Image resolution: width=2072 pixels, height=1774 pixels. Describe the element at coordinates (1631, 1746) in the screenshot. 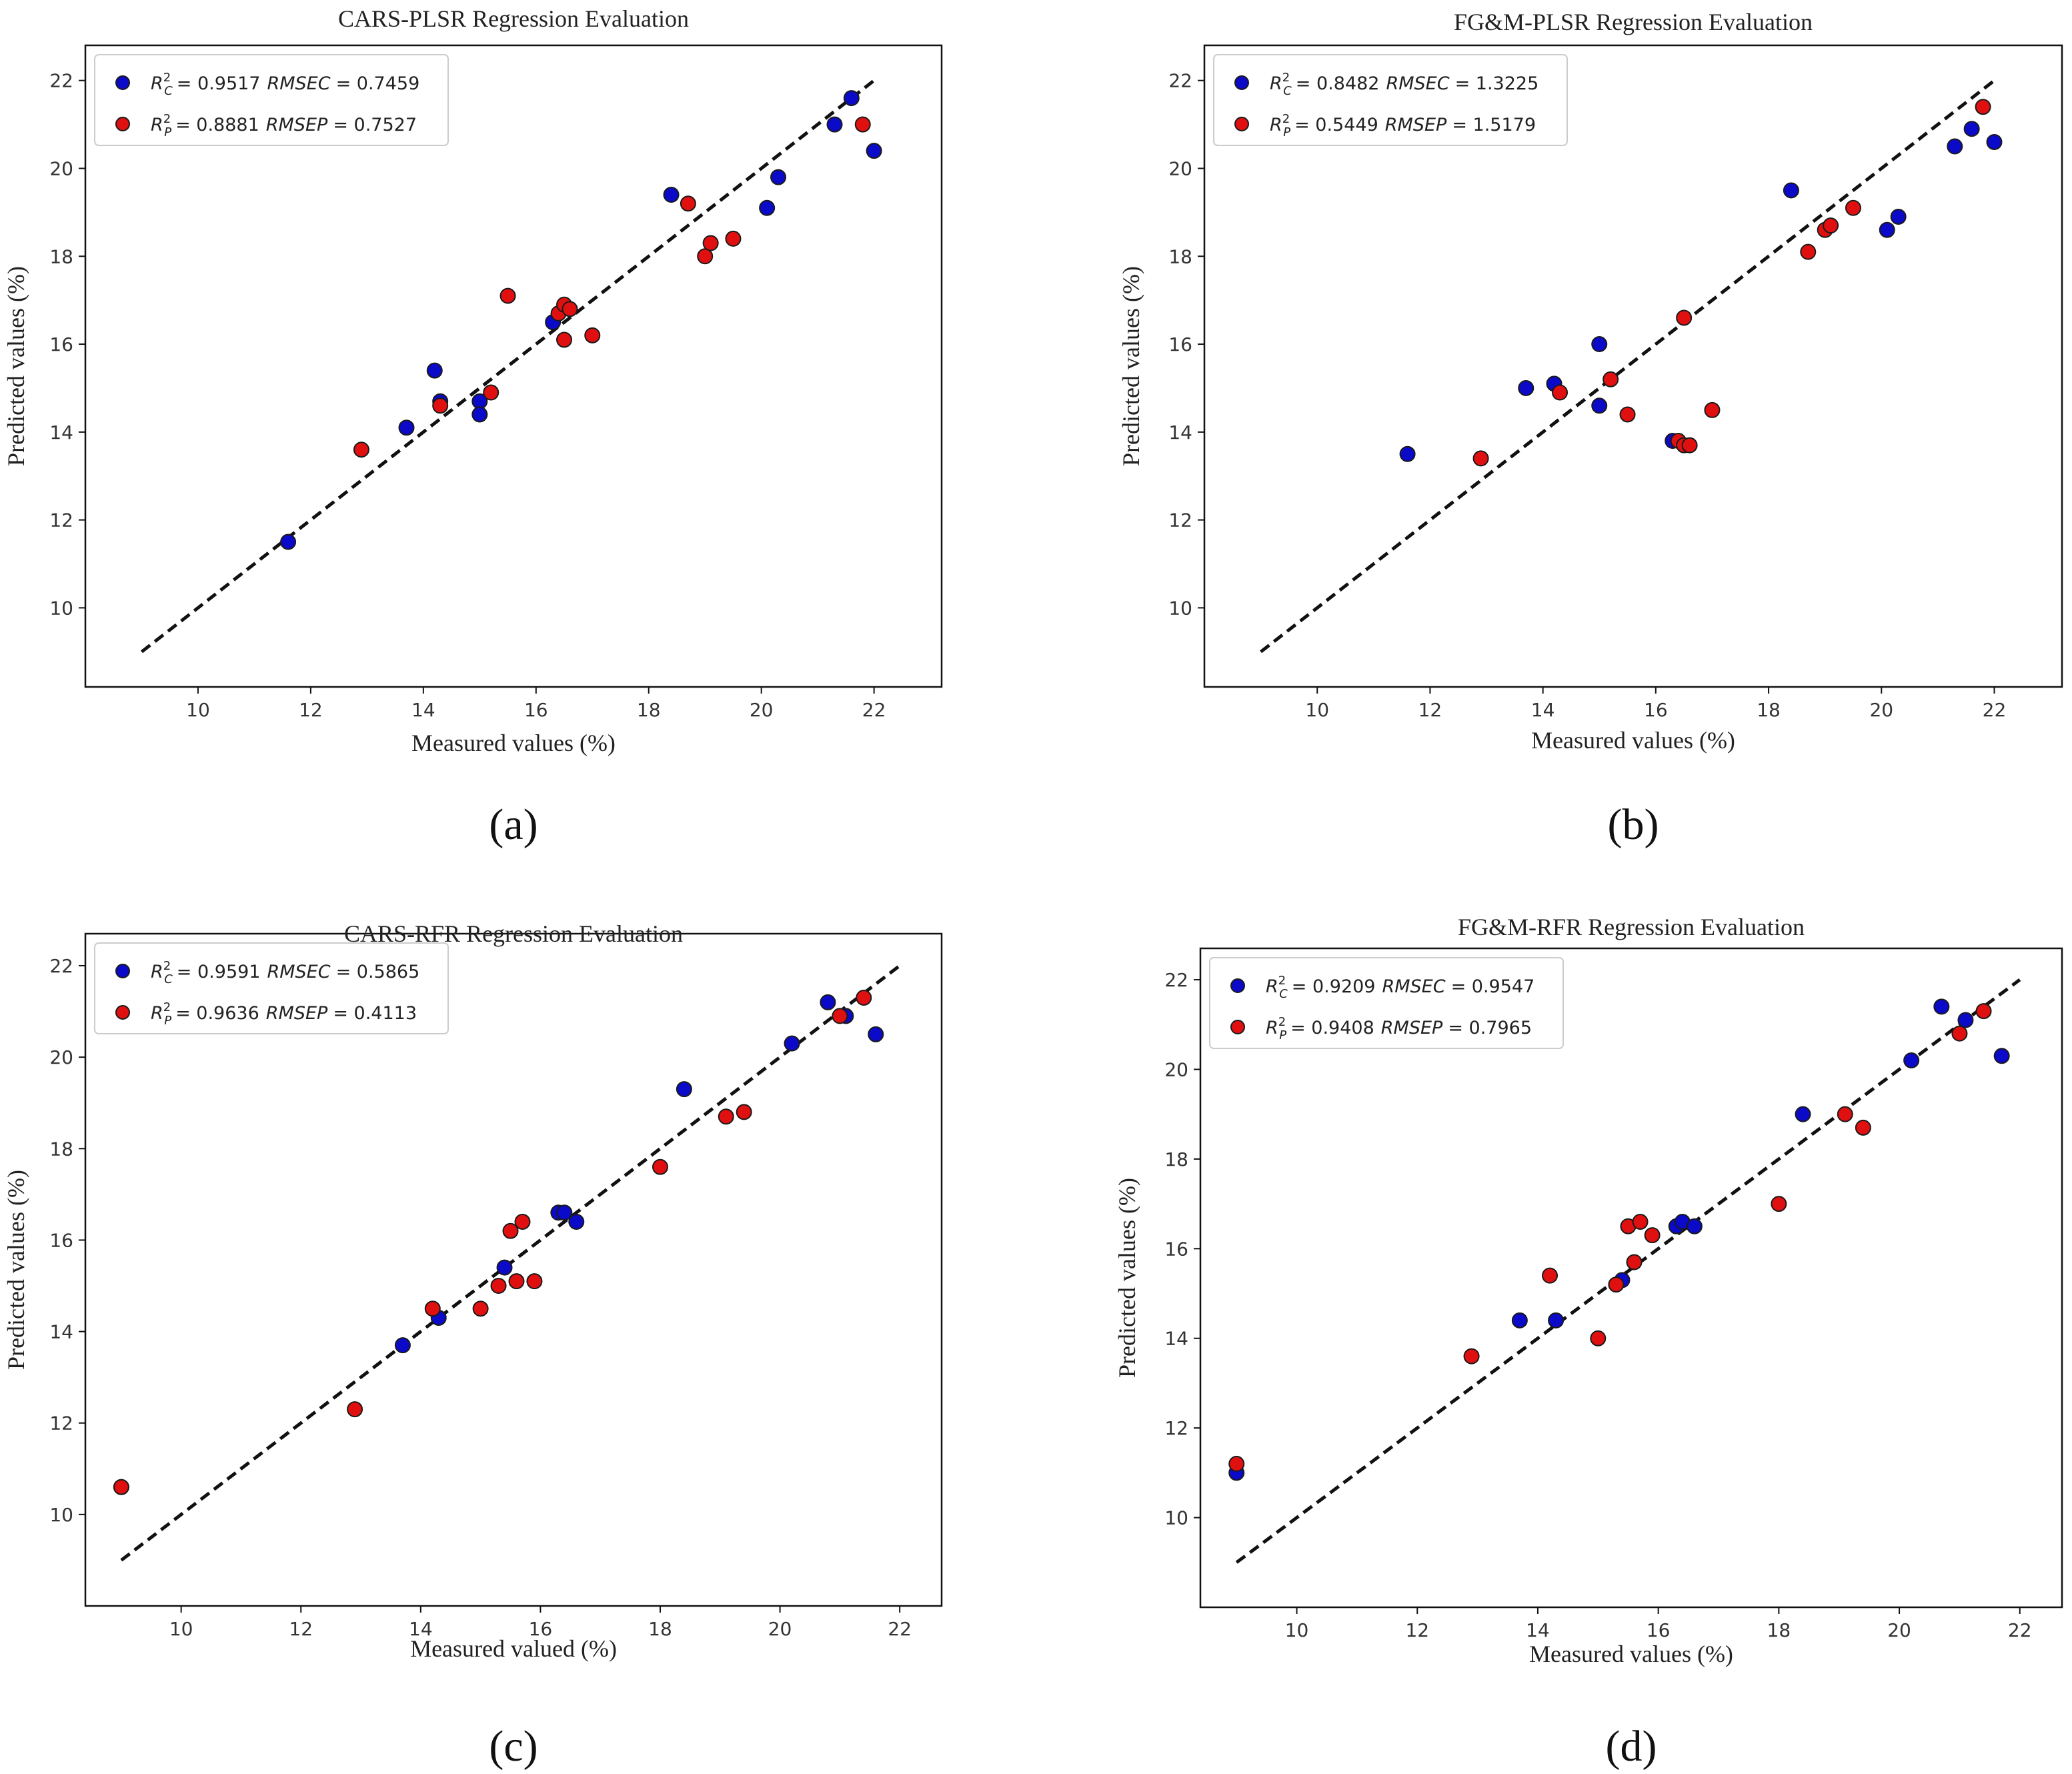

I see `panel-label: (d)` at that location.